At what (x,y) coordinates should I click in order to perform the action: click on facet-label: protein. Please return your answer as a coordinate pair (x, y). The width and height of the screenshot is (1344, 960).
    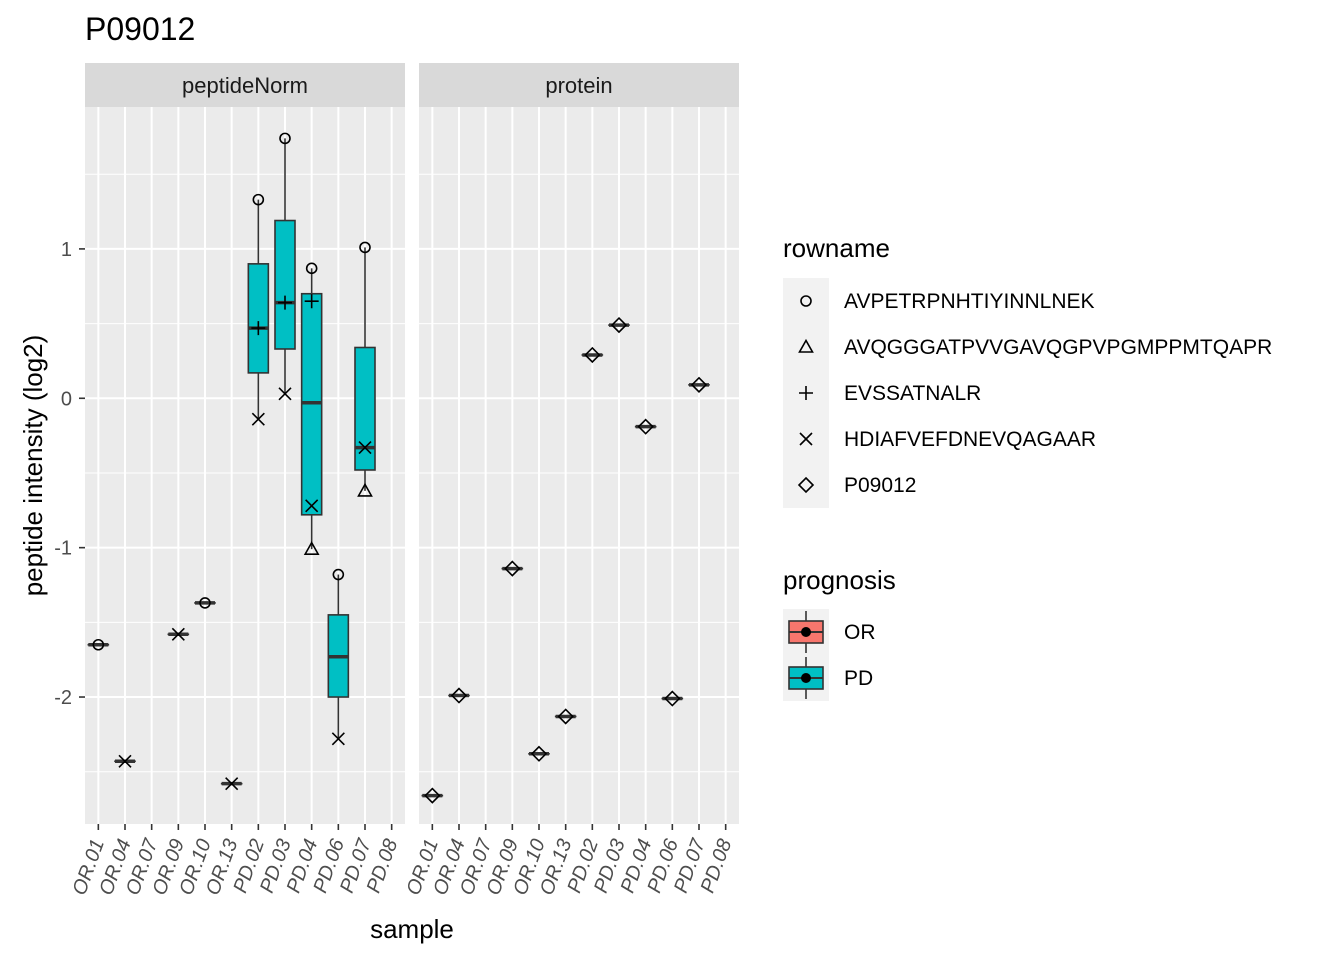
    Looking at the image, I should click on (578, 85).